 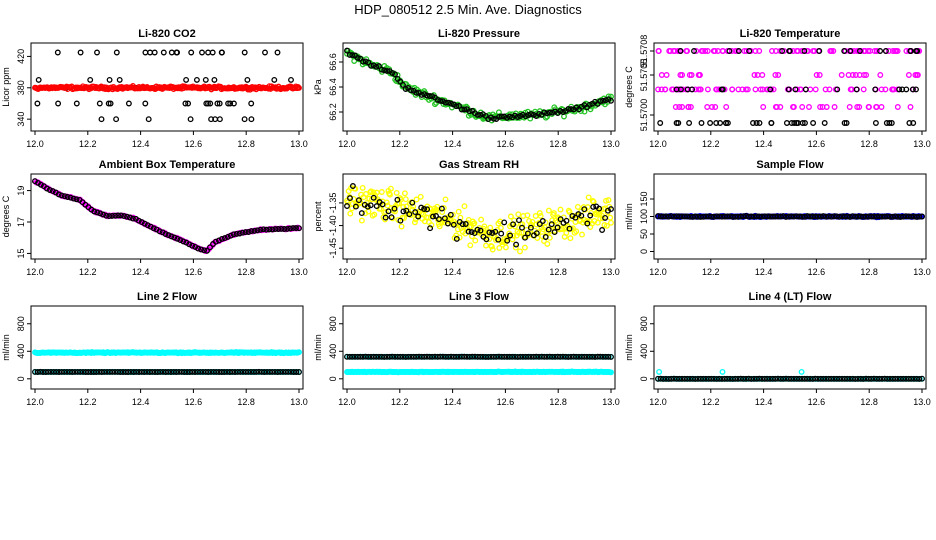 I want to click on y-tick-label: 800, so click(x=644, y=323).